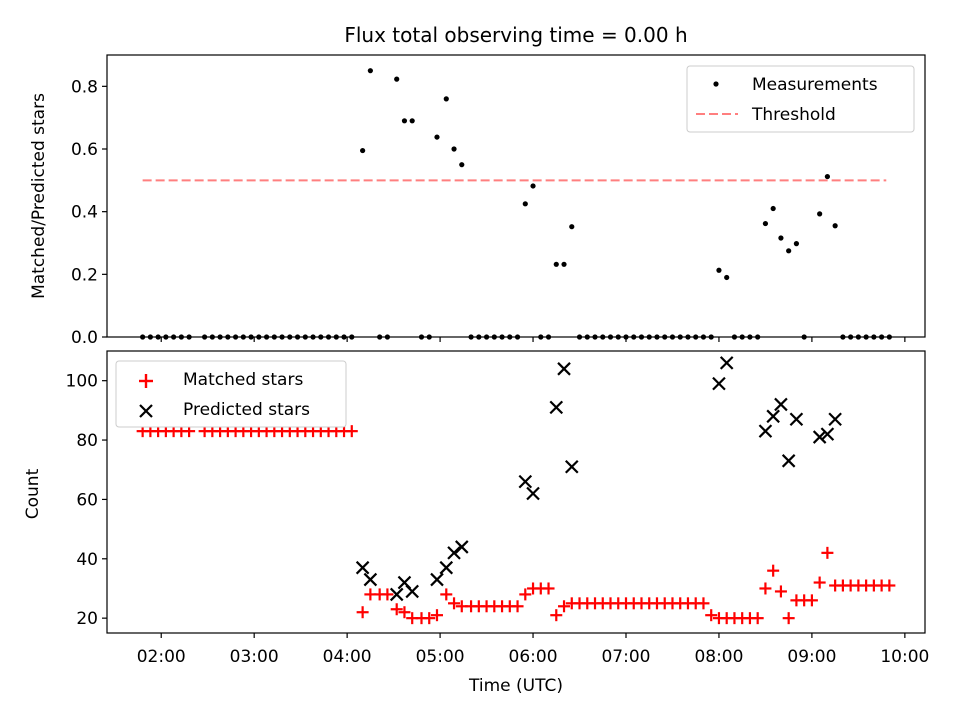 The image size is (960, 720). I want to click on count-y-tick-label: 80, so click(87, 441).